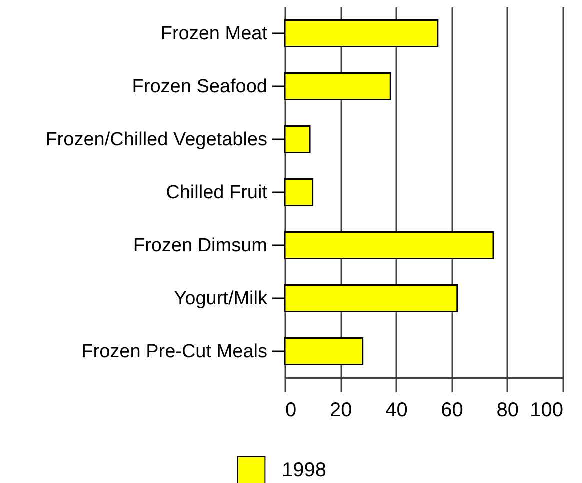 The width and height of the screenshot is (582, 483). I want to click on x-tick-label: 40, so click(397, 411).